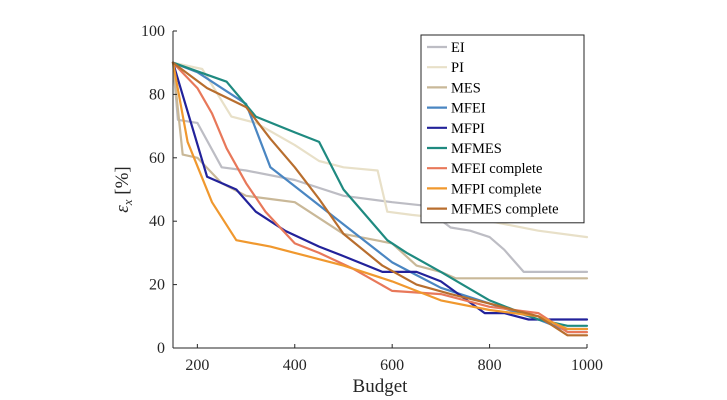 This screenshot has height=400, width=727. What do you see at coordinates (153, 31) in the screenshot?
I see `y-tick-label: 100` at bounding box center [153, 31].